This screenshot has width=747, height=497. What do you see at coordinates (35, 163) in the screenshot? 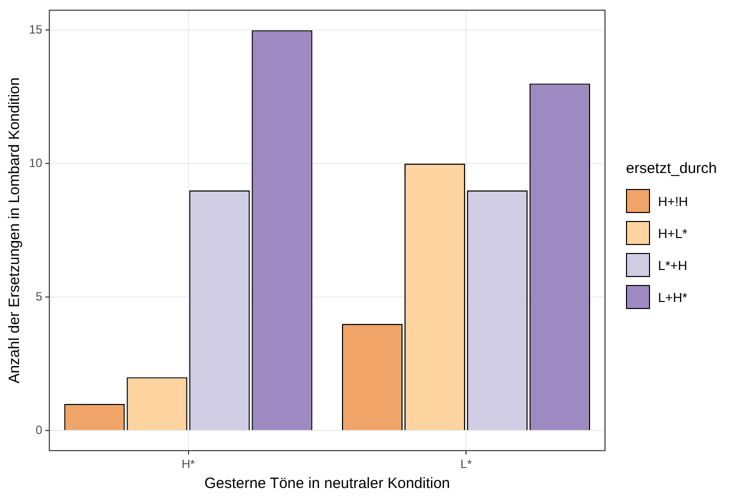
I see `y-tick-label: 10` at bounding box center [35, 163].